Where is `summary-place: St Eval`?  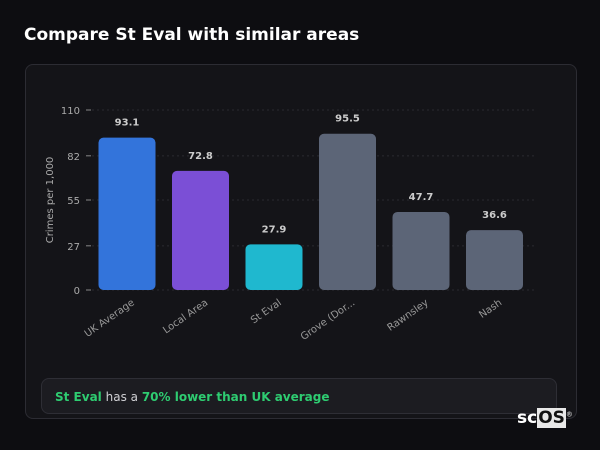
summary-place: St Eval is located at coordinates (78, 397).